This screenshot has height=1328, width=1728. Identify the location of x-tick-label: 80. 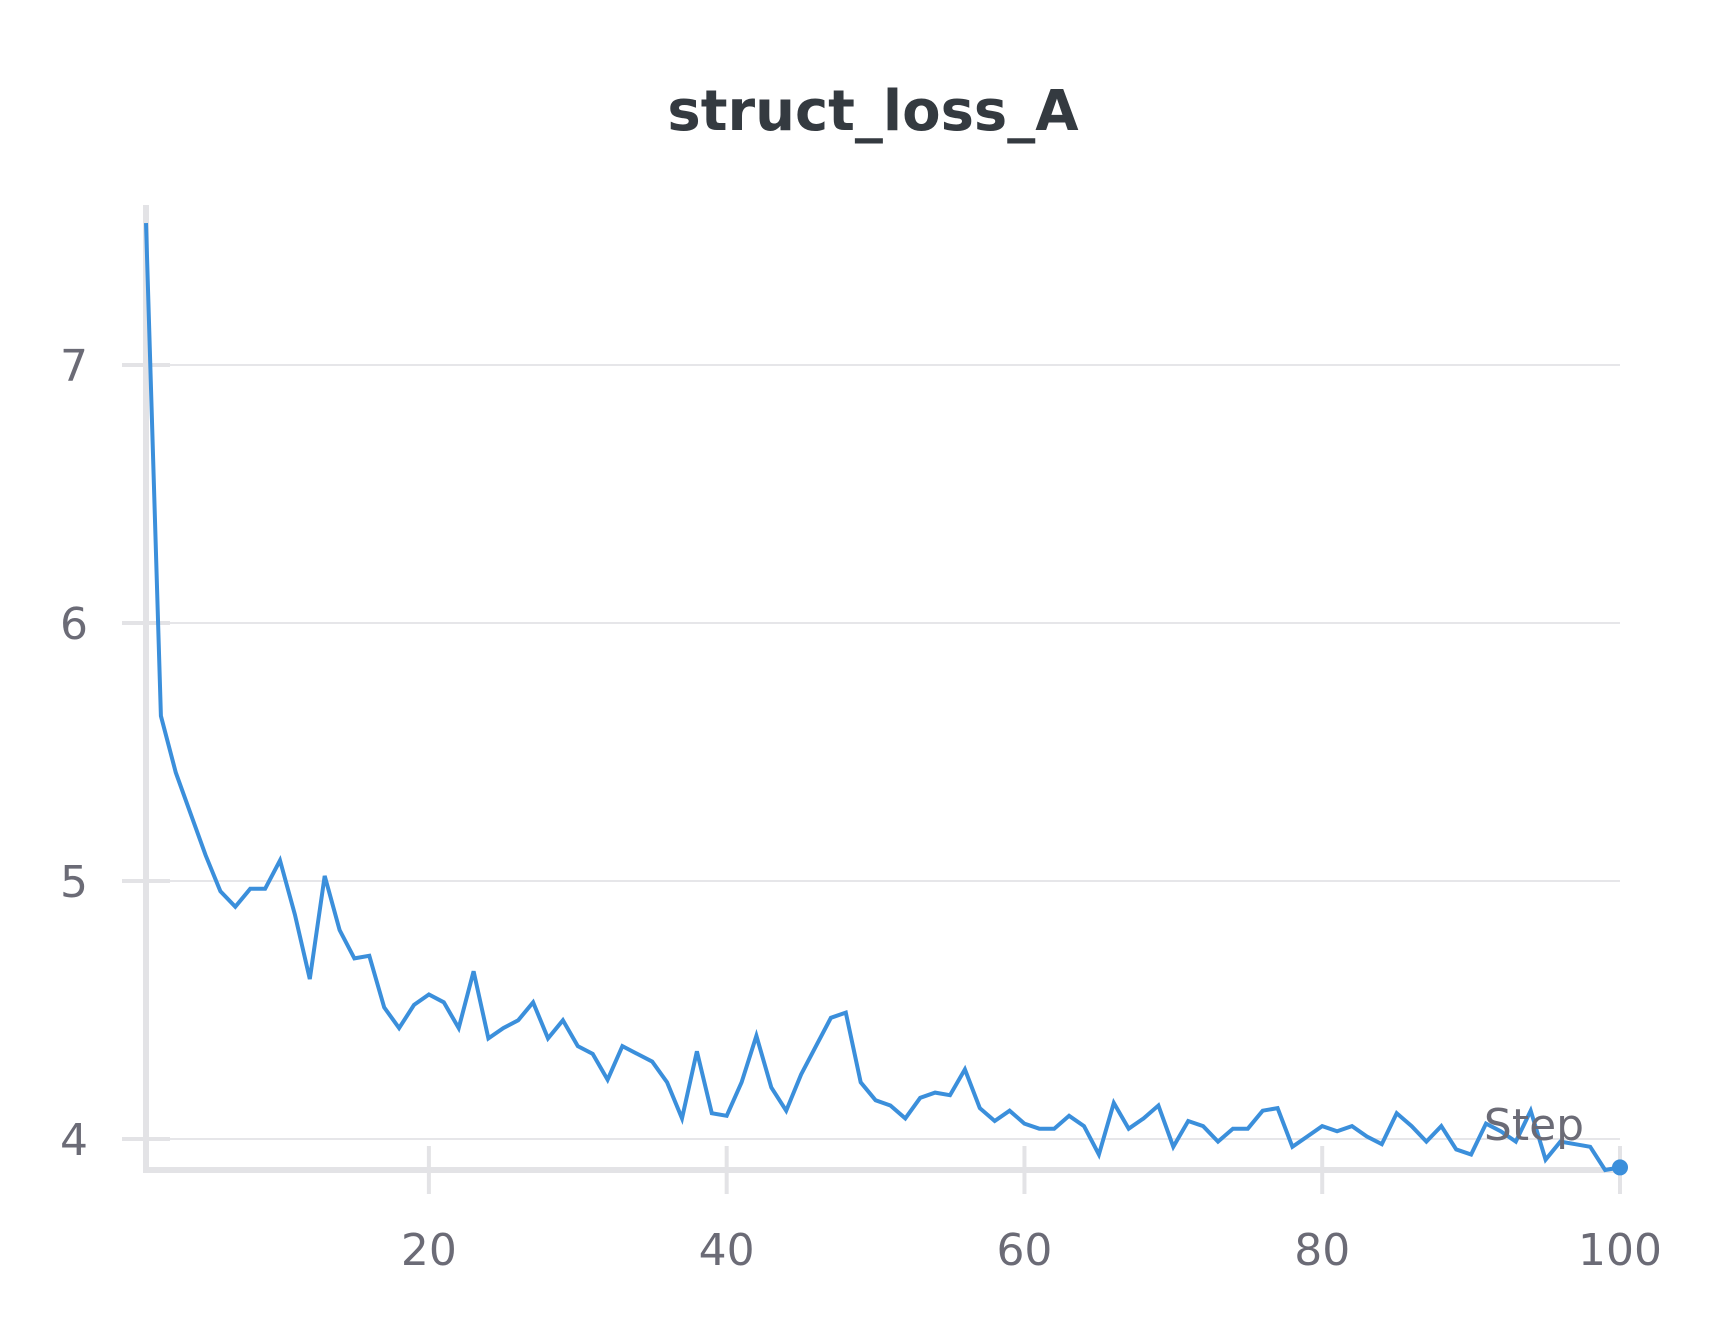
(1322, 1250).